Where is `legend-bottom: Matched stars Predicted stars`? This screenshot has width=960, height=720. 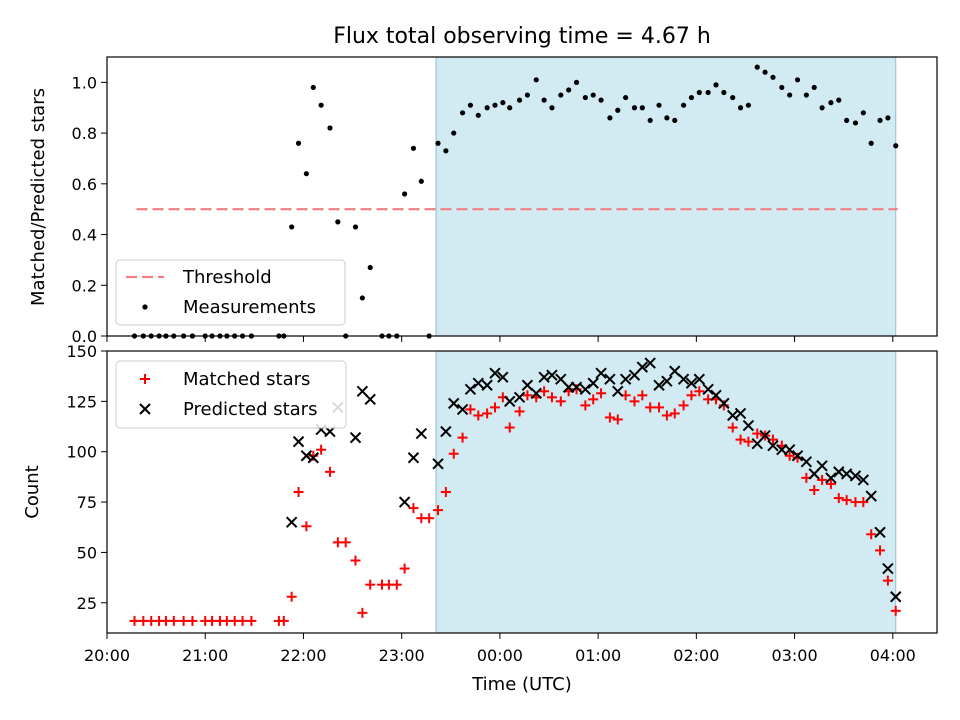 legend-bottom: Matched stars Predicted stars is located at coordinates (231, 394).